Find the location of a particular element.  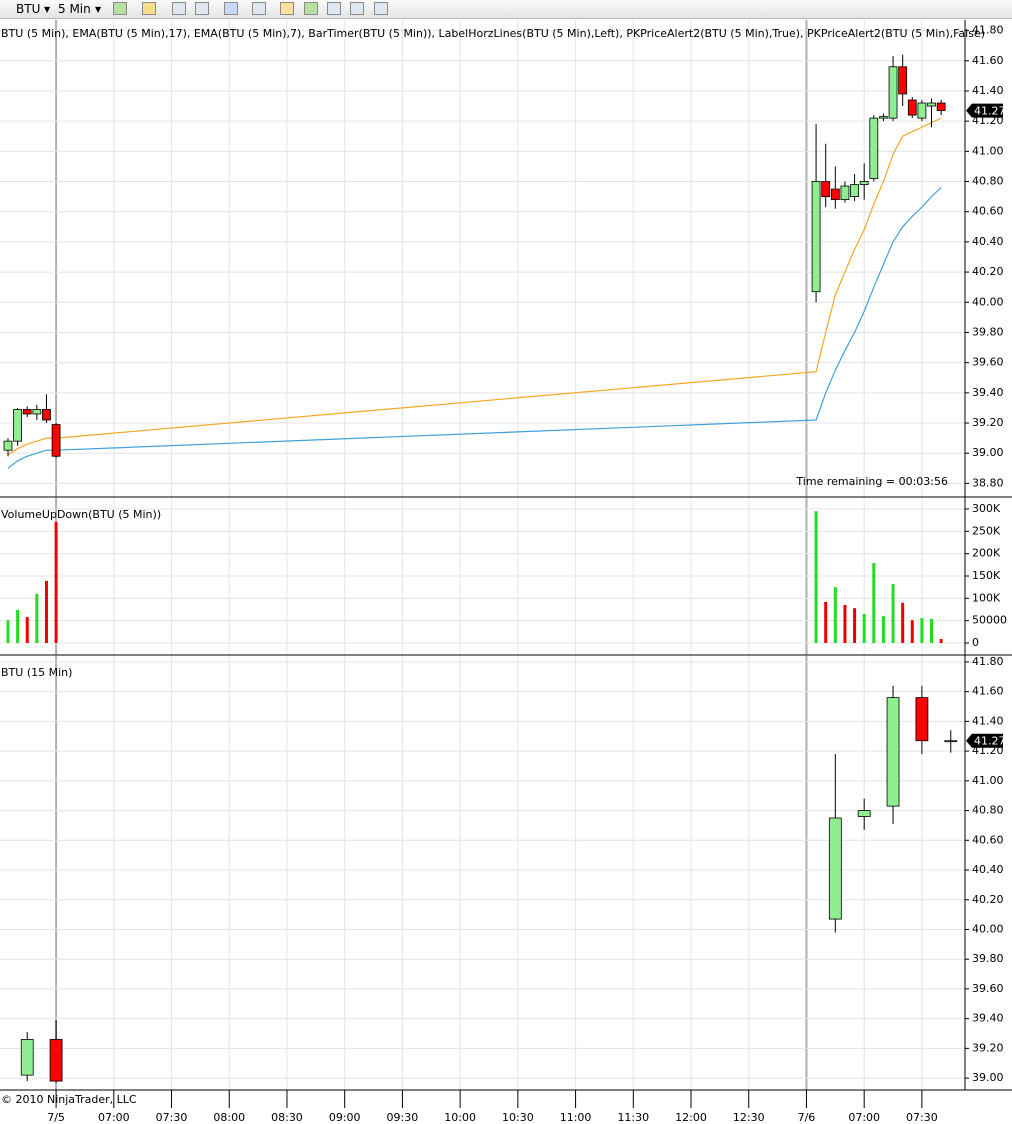

data-box-button is located at coordinates (259, 8).